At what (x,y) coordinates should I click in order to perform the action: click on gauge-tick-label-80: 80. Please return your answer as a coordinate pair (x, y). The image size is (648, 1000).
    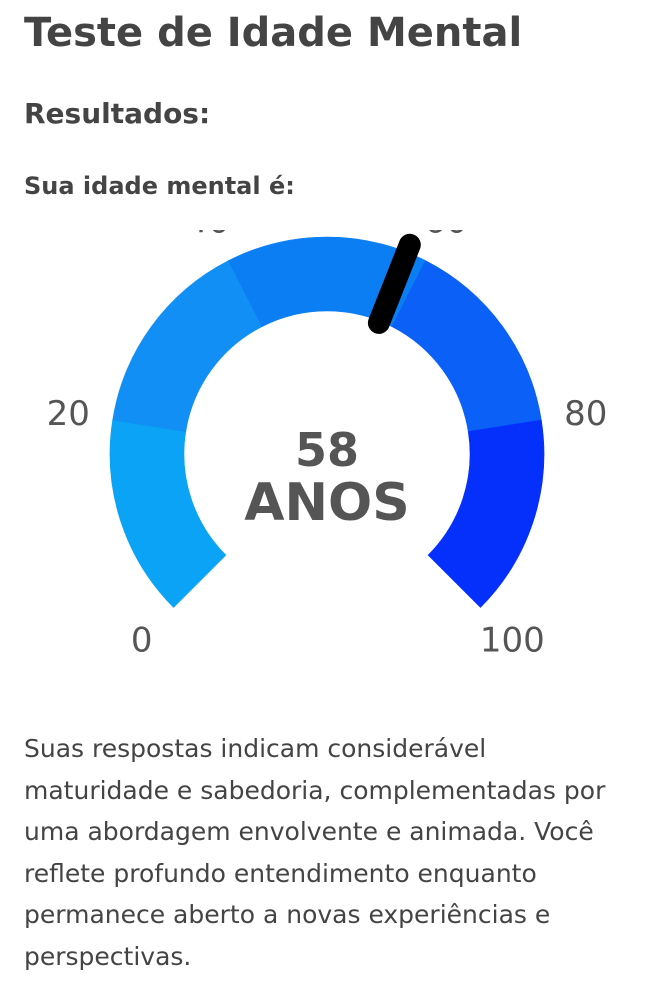
    Looking at the image, I should click on (585, 414).